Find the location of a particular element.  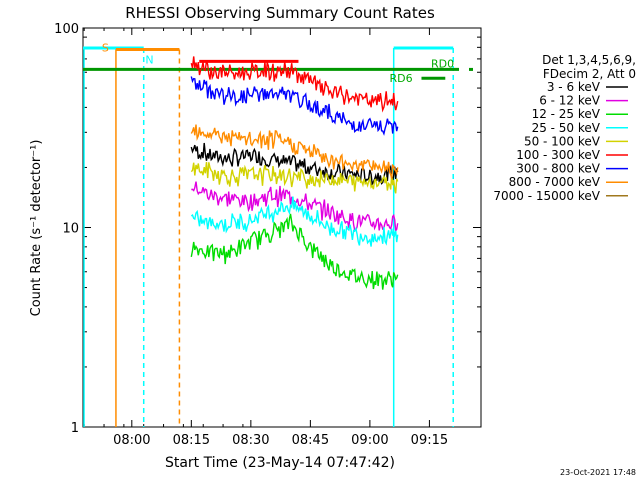

orange-end-label: N is located at coordinates (149, 60).